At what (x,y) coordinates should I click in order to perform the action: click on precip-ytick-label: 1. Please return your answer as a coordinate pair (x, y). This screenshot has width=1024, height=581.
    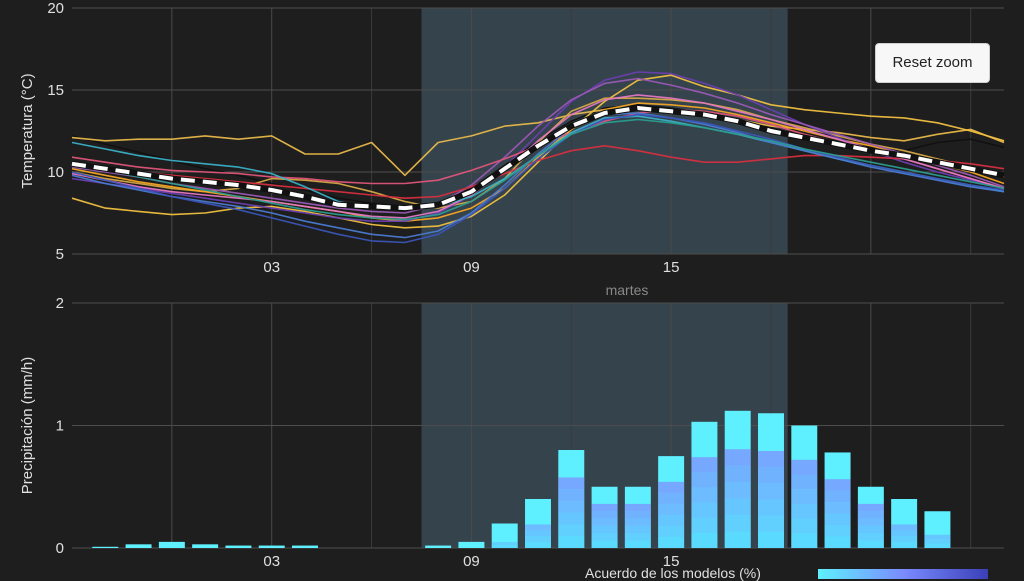
    Looking at the image, I should click on (60, 426).